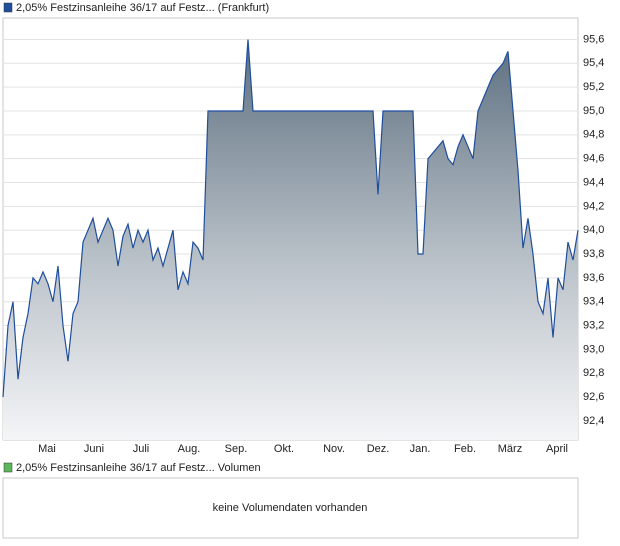  Describe the element at coordinates (593, 87) in the screenshot. I see `y-tick-label: 95,2` at that location.